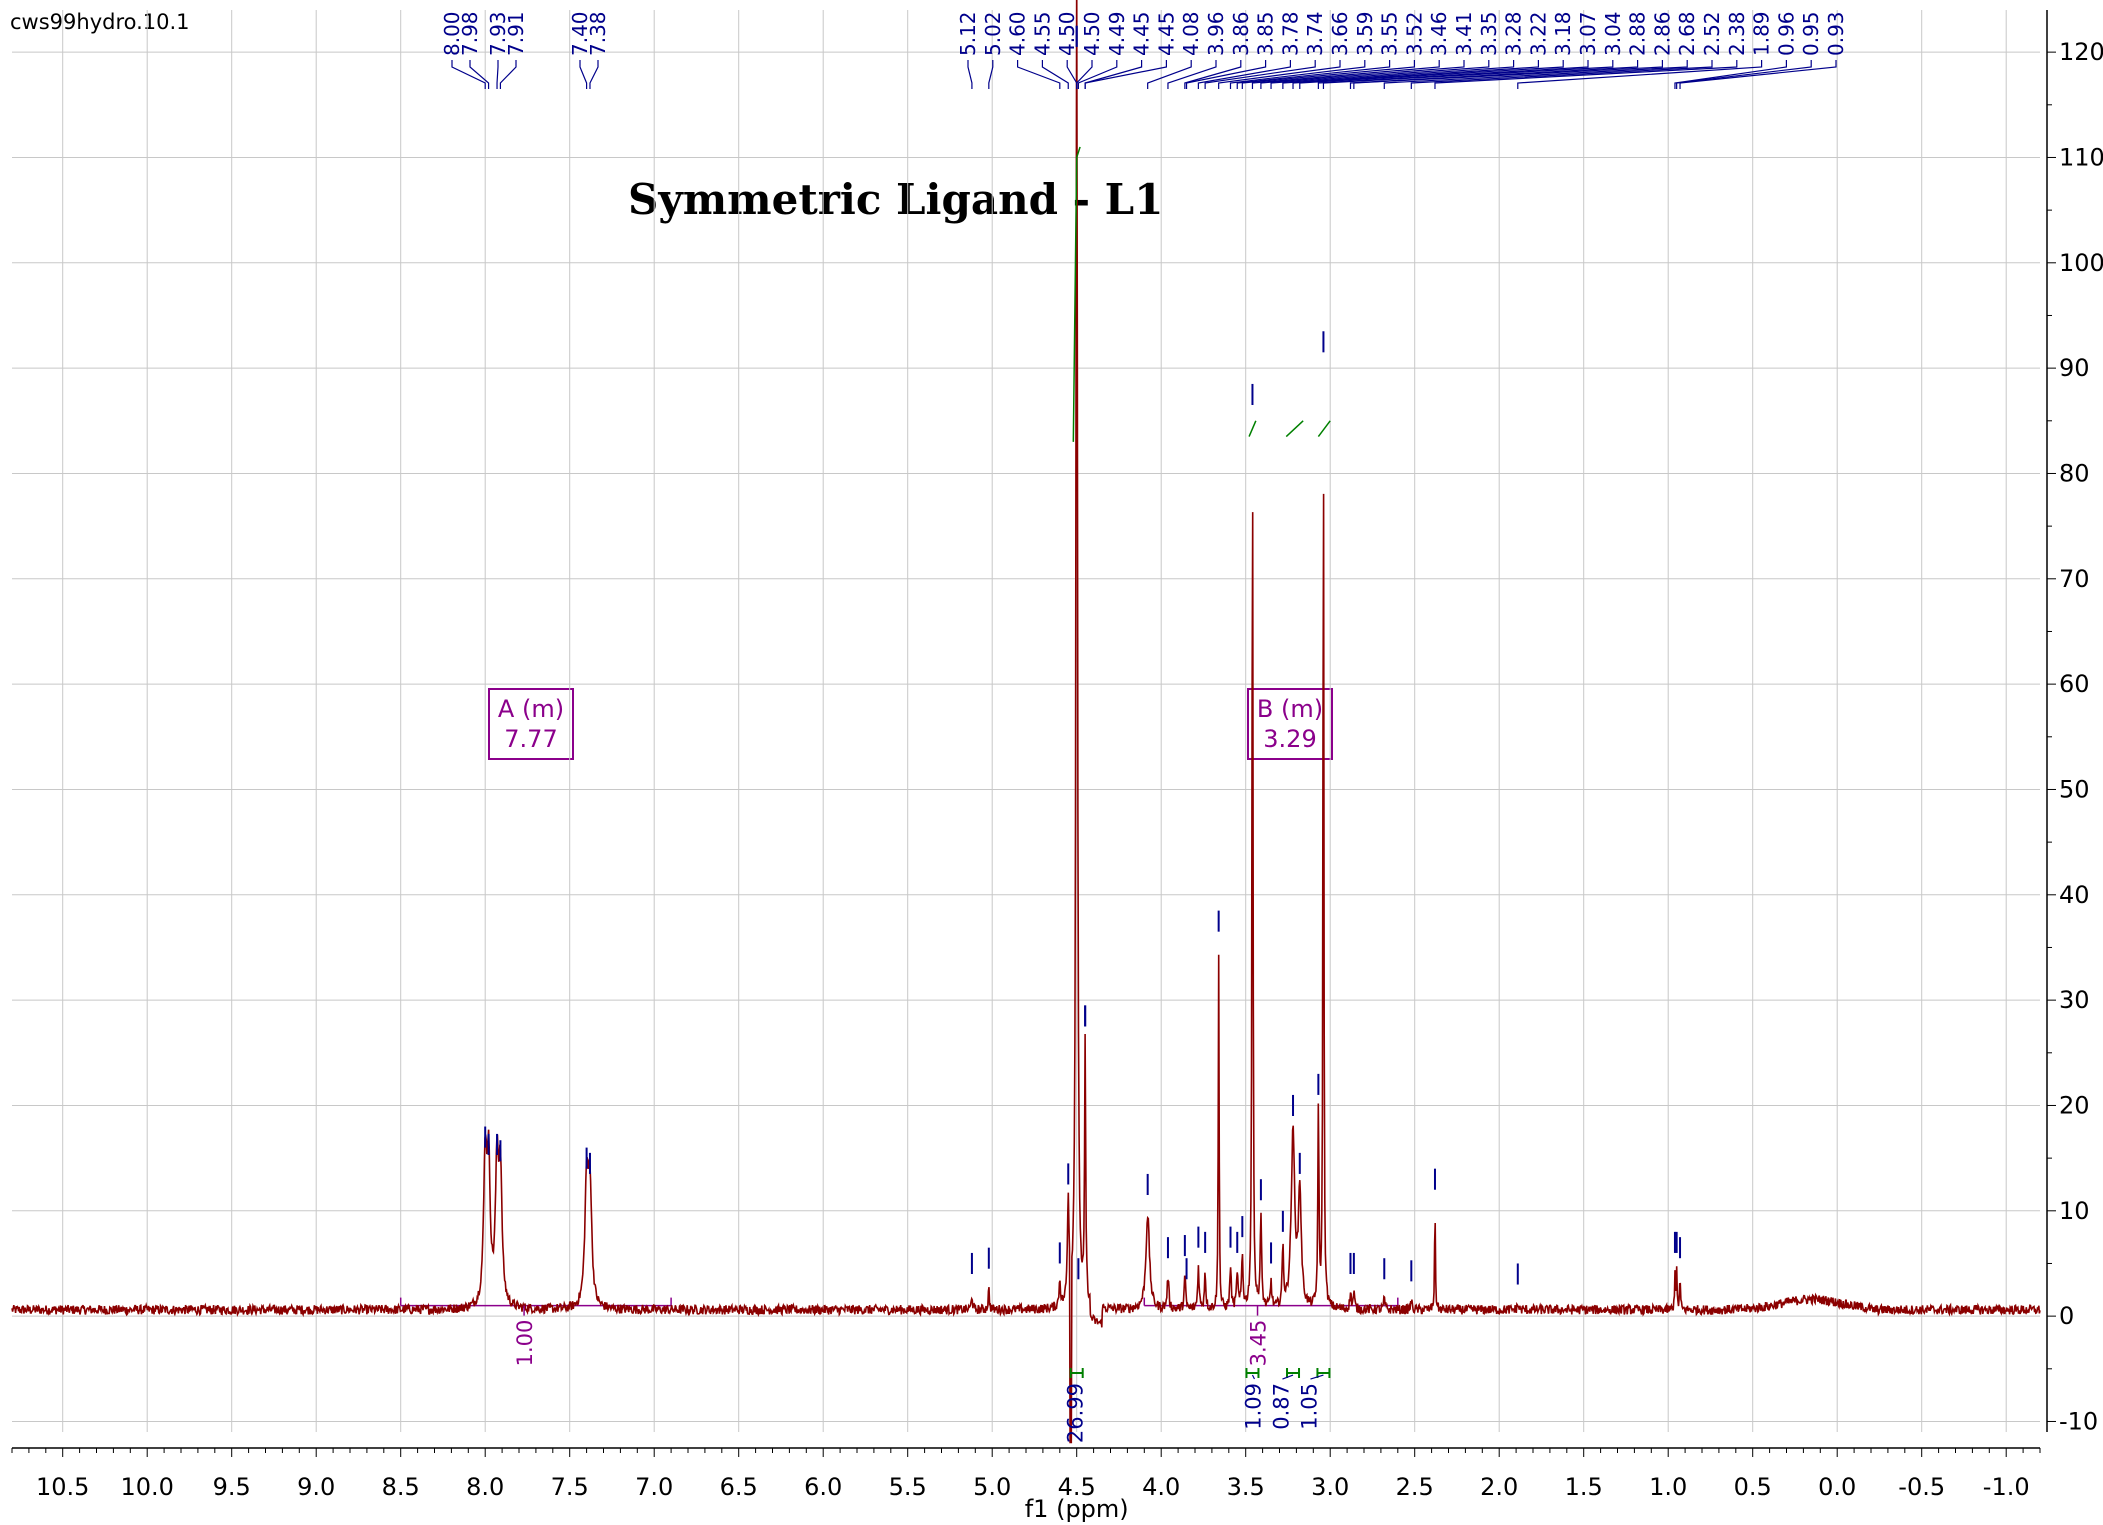 This screenshot has width=2103, height=1525. Describe the element at coordinates (316, 1487) in the screenshot. I see `x-tick-label: 9.0` at that location.